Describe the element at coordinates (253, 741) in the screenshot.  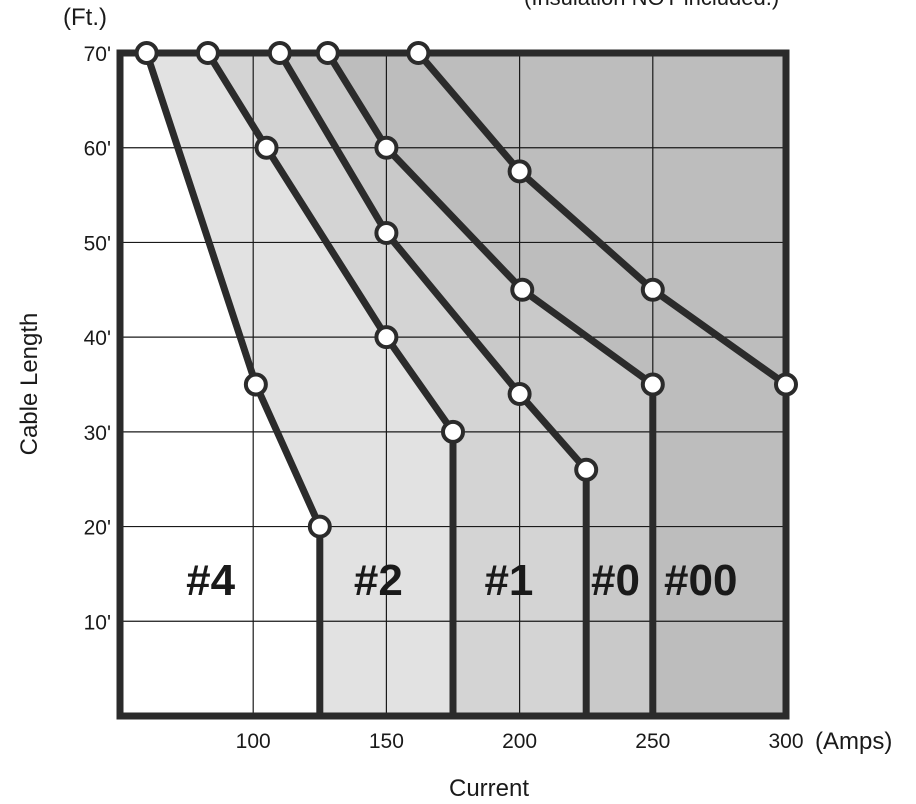
I see `x-tick-label: 100` at that location.